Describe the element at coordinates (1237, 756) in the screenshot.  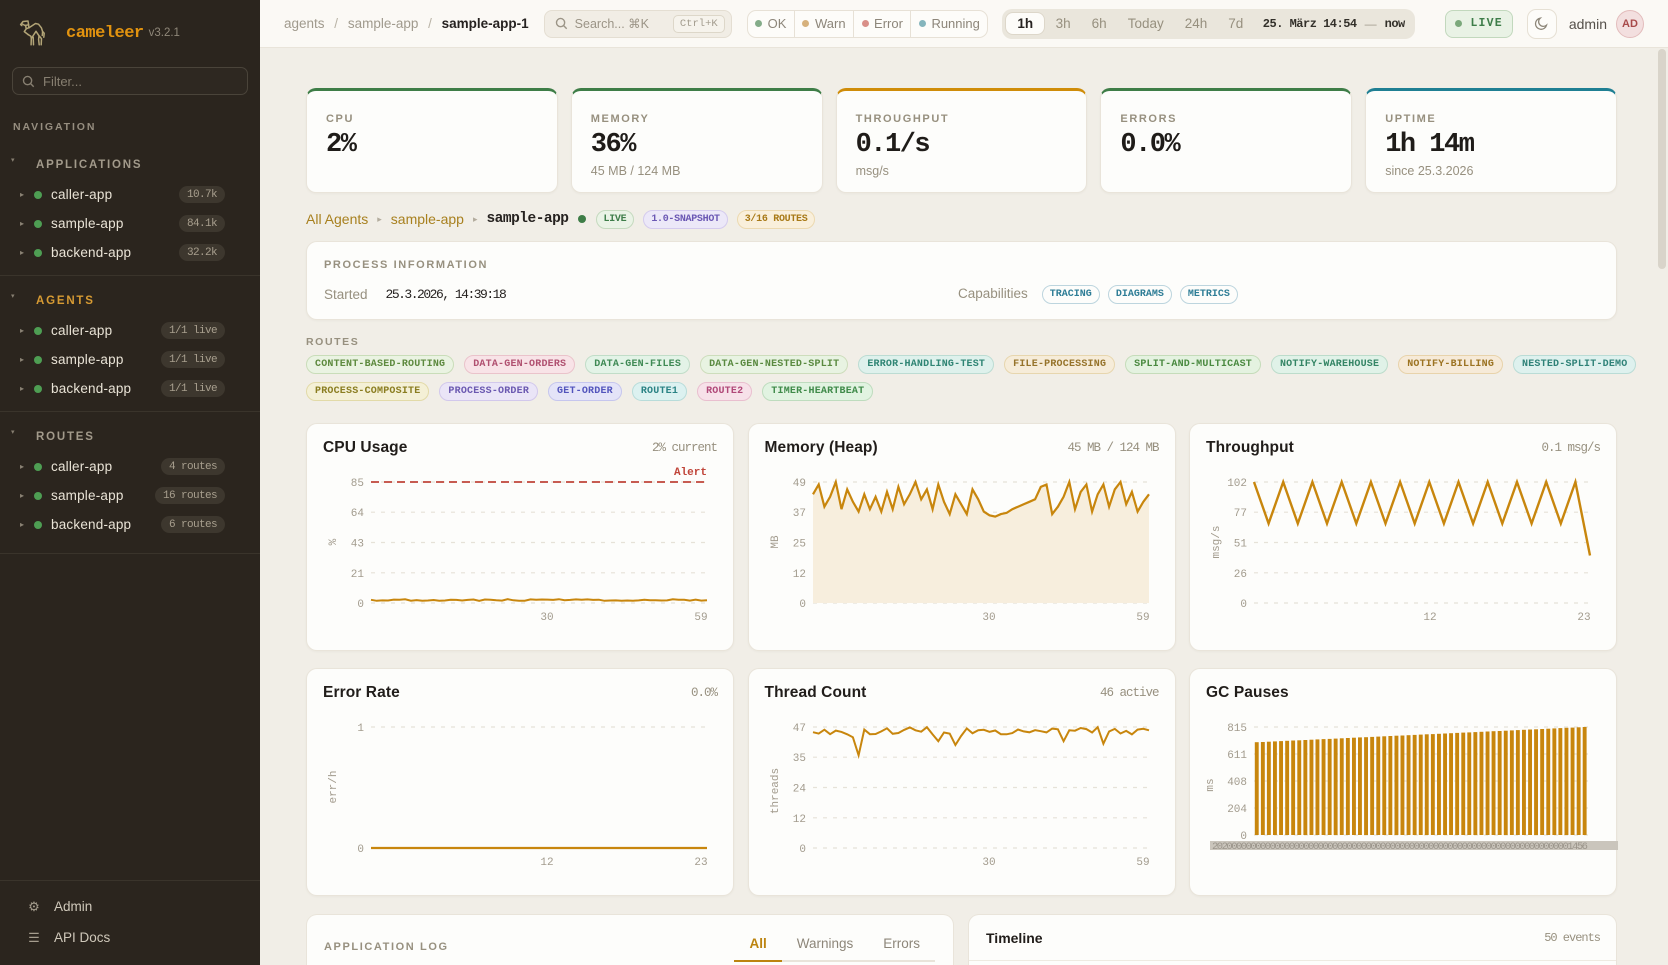
I see `svg-text: 611` at that location.